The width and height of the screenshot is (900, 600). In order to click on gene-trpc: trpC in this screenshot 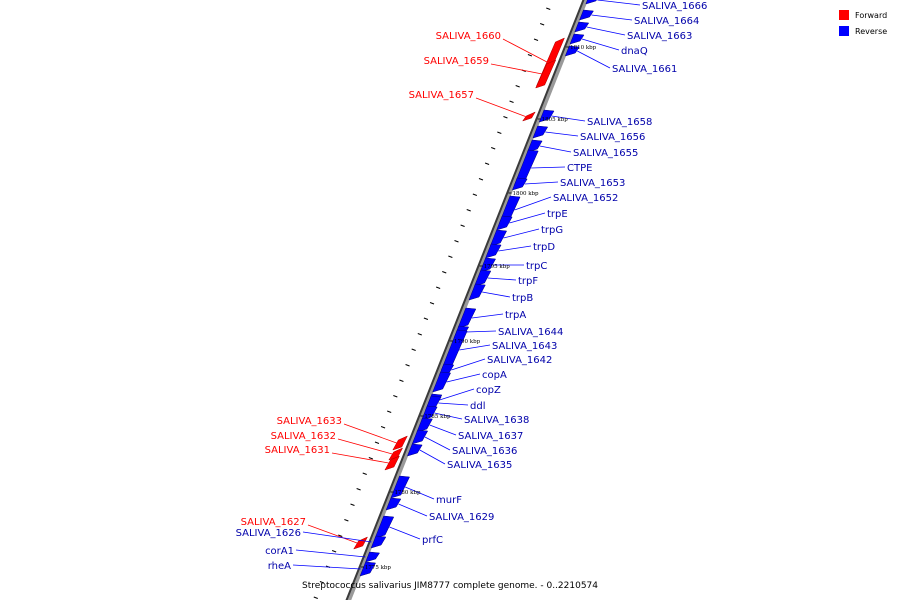, I will do `click(513, 265)`.